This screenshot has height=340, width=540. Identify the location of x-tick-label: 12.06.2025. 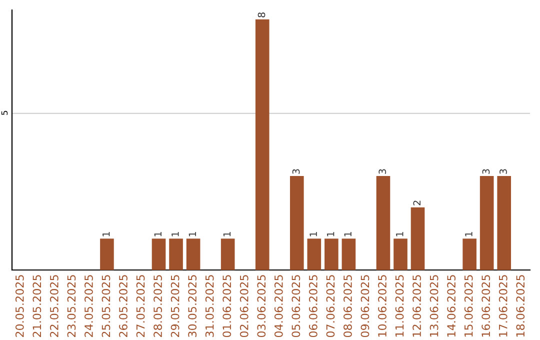
(416, 306).